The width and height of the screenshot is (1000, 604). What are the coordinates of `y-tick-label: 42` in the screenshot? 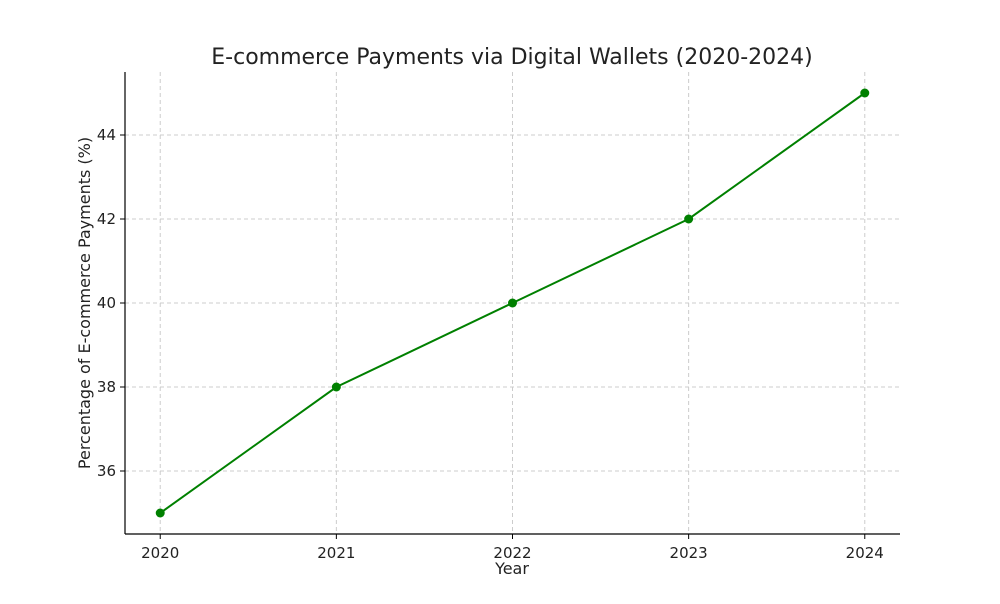 It's located at (106, 219).